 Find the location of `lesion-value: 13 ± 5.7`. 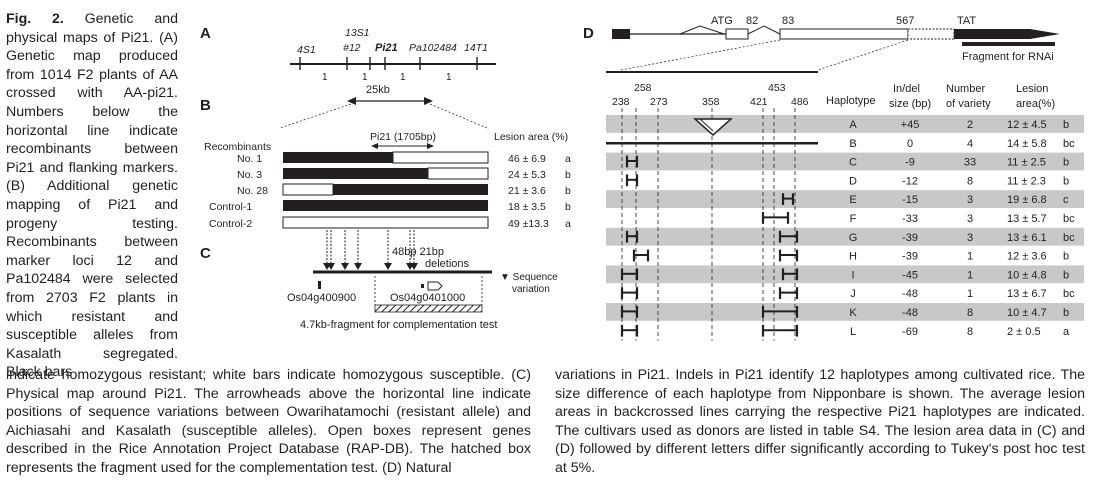

lesion-value: 13 ± 5.7 is located at coordinates (1027, 219).